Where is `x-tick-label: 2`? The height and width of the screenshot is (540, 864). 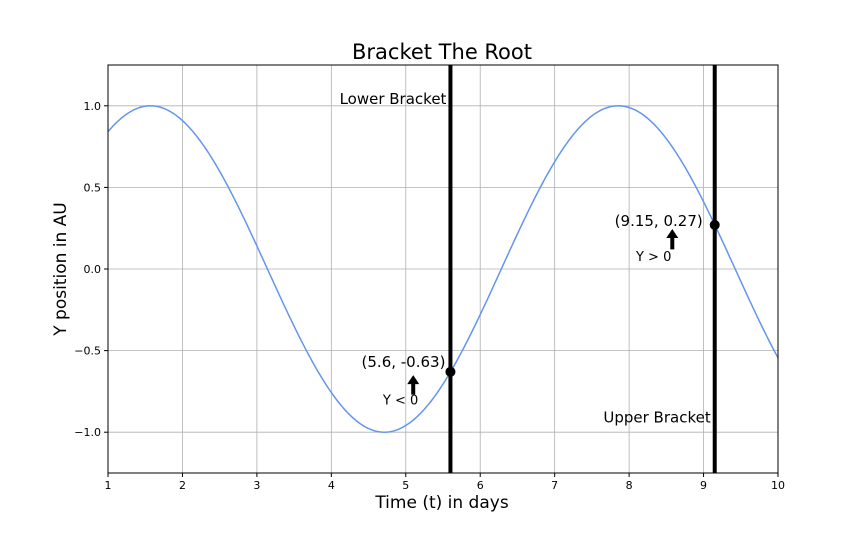
x-tick-label: 2 is located at coordinates (182, 485).